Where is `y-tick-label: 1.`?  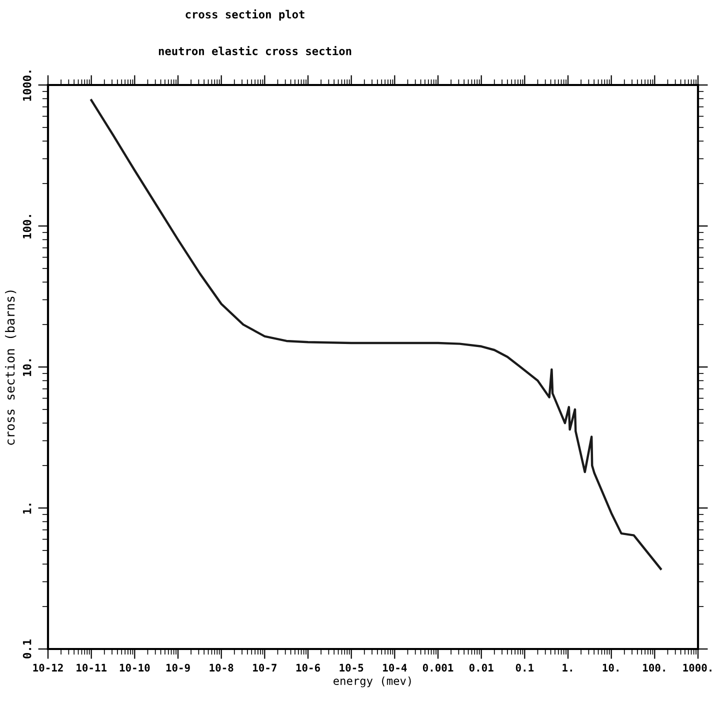
y-tick-label: 1. is located at coordinates (27, 509).